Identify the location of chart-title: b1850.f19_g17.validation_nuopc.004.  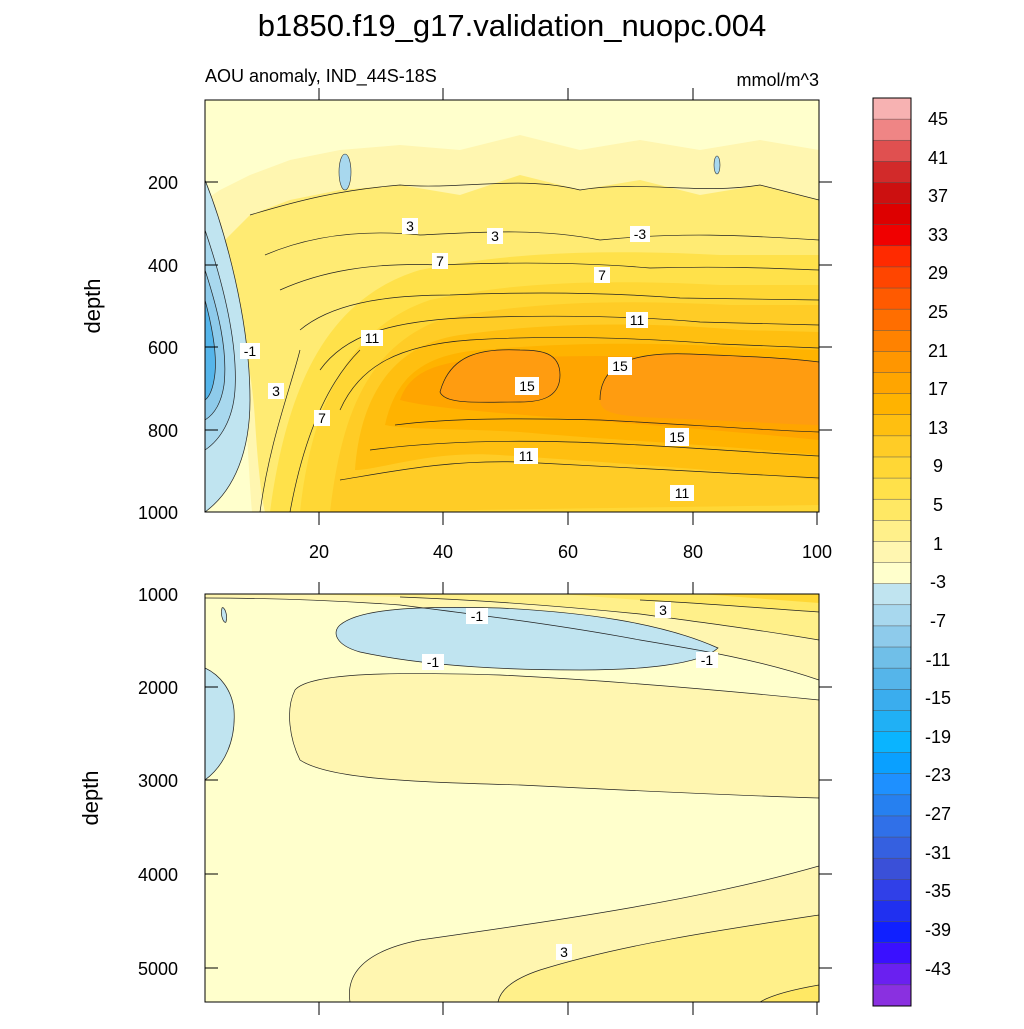
(512, 25).